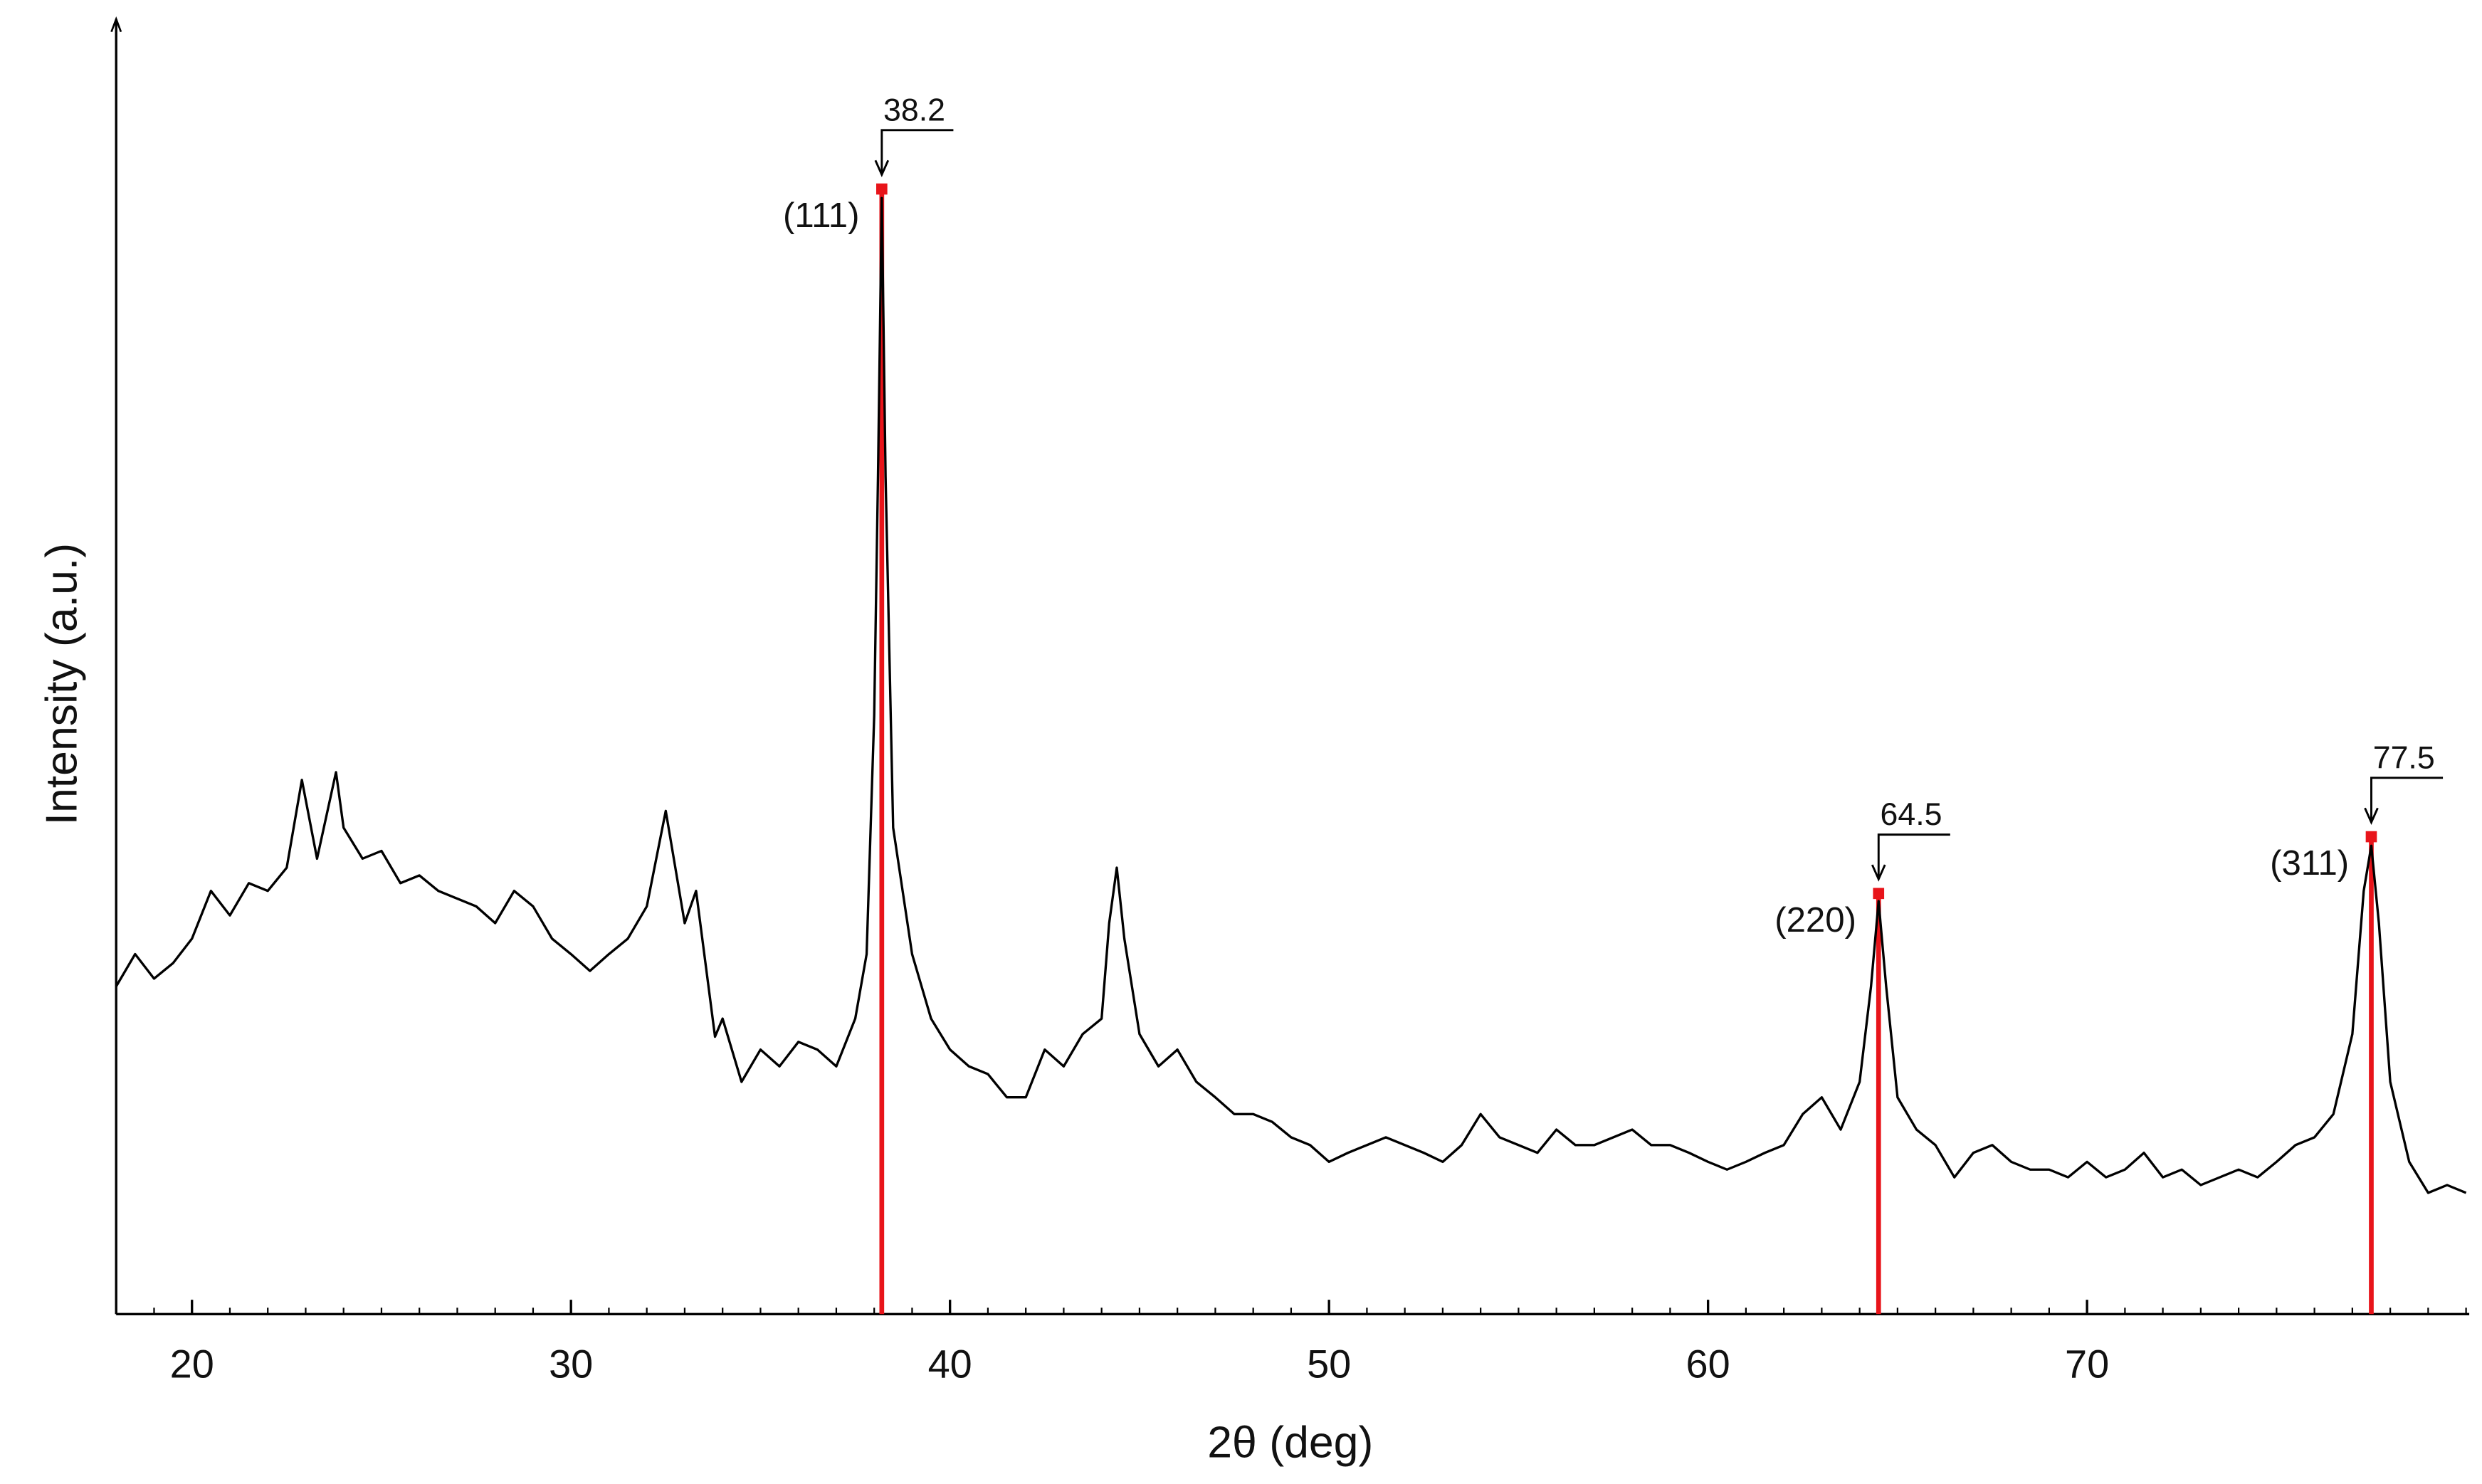 The image size is (2482, 1484). Describe the element at coordinates (2087, 1364) in the screenshot. I see `x-tick-label: 70` at that location.